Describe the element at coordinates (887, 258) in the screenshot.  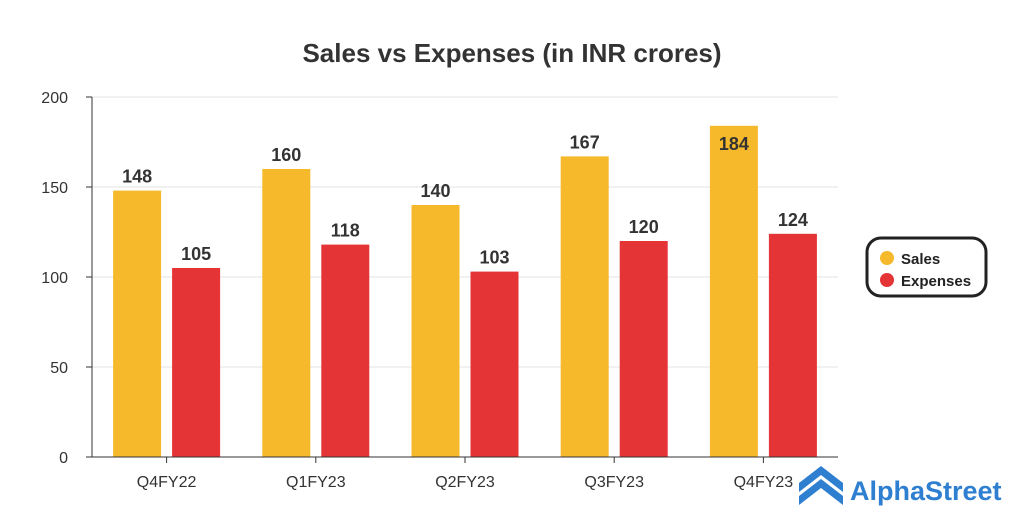
I see `legend-sales-swatch` at that location.